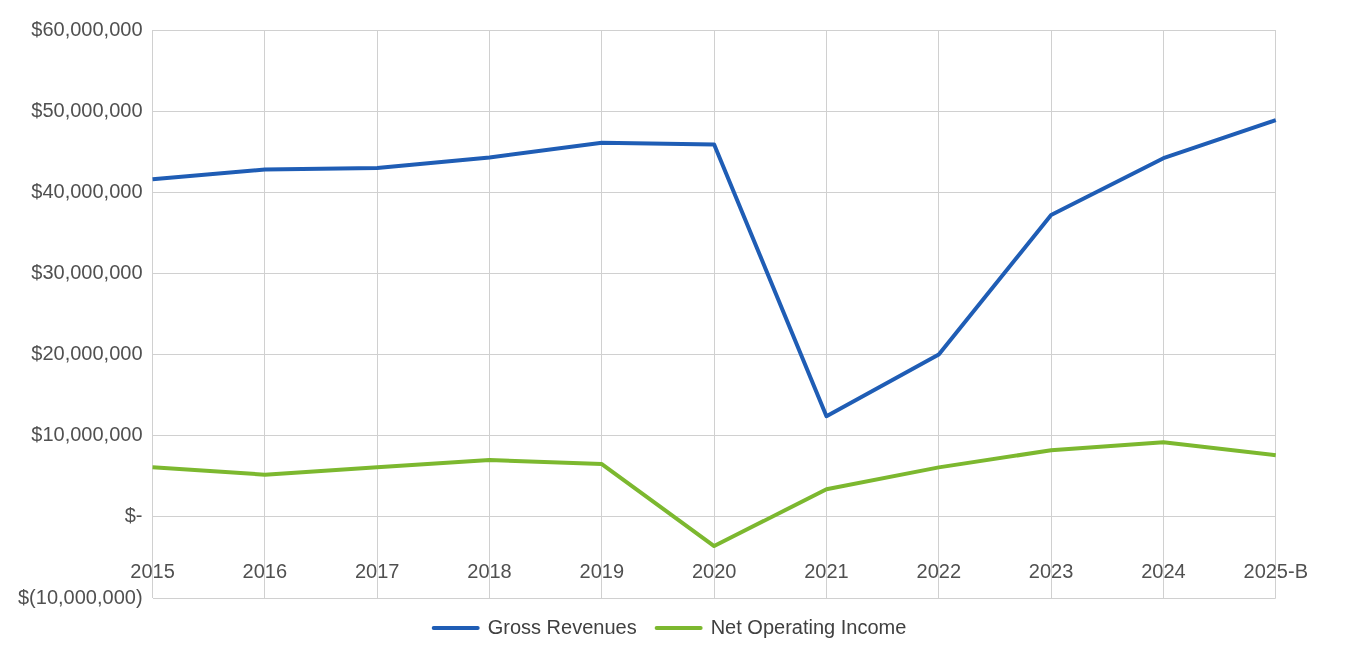 This screenshot has width=1360, height=658. What do you see at coordinates (87, 434) in the screenshot?
I see `y-tick-label: $10,000,000` at bounding box center [87, 434].